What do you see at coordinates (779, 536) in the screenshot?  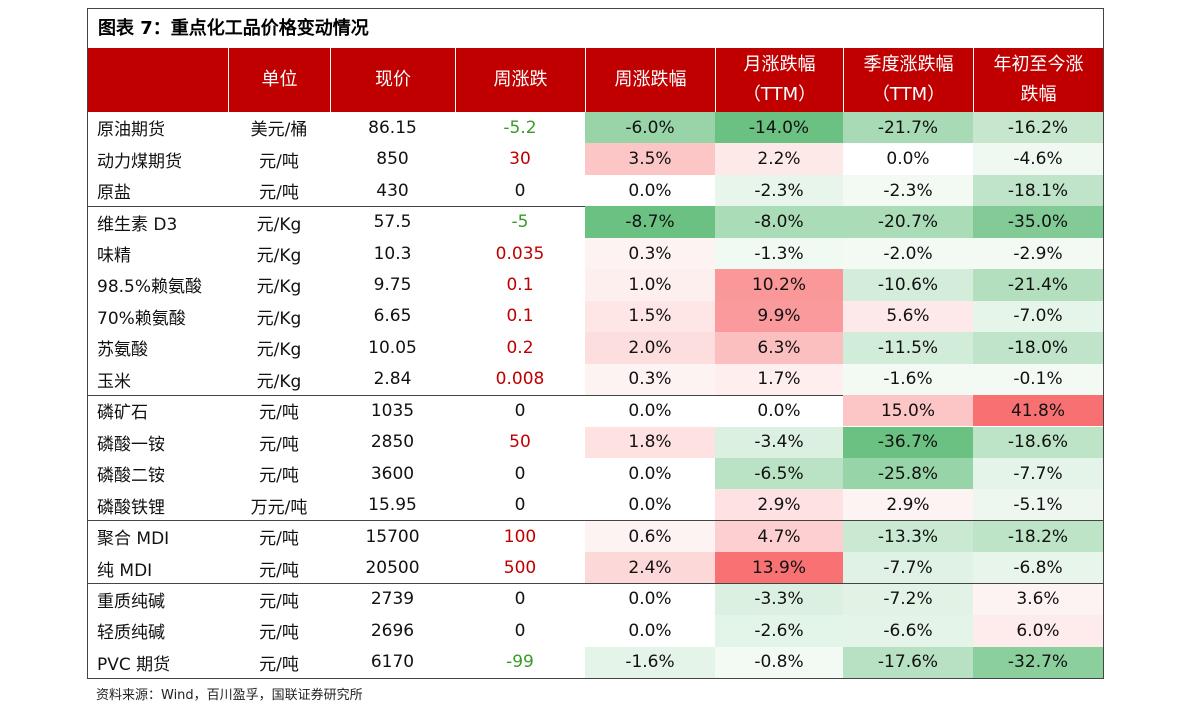 I see `cell: 4.7%` at bounding box center [779, 536].